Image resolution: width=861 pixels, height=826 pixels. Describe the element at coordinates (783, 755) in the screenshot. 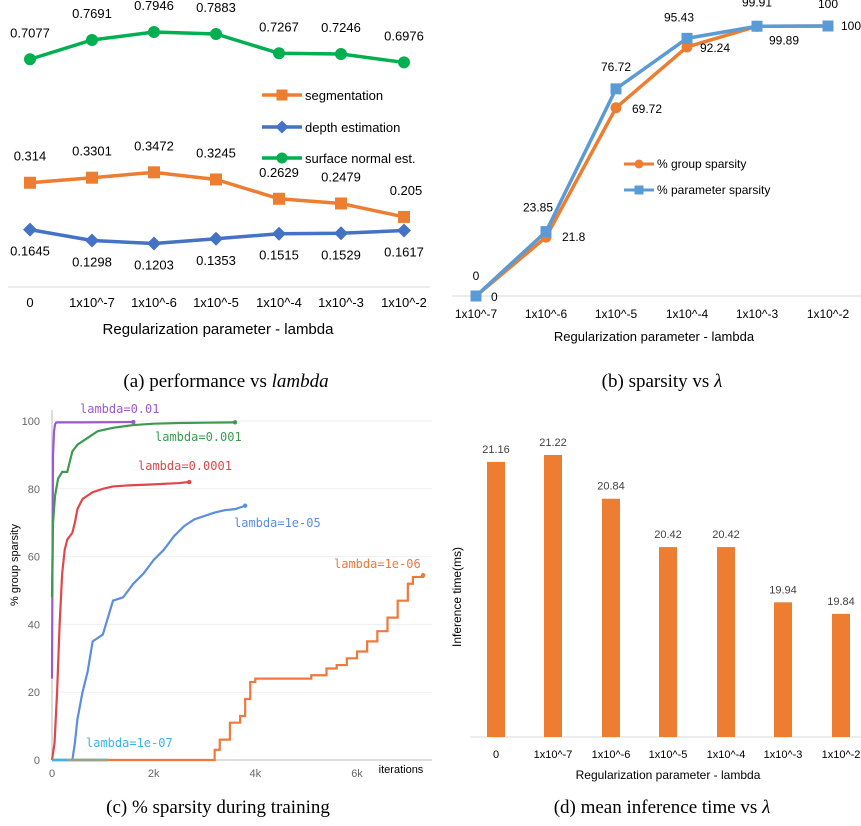

I see `tick-label-d: 1x10^-3` at that location.